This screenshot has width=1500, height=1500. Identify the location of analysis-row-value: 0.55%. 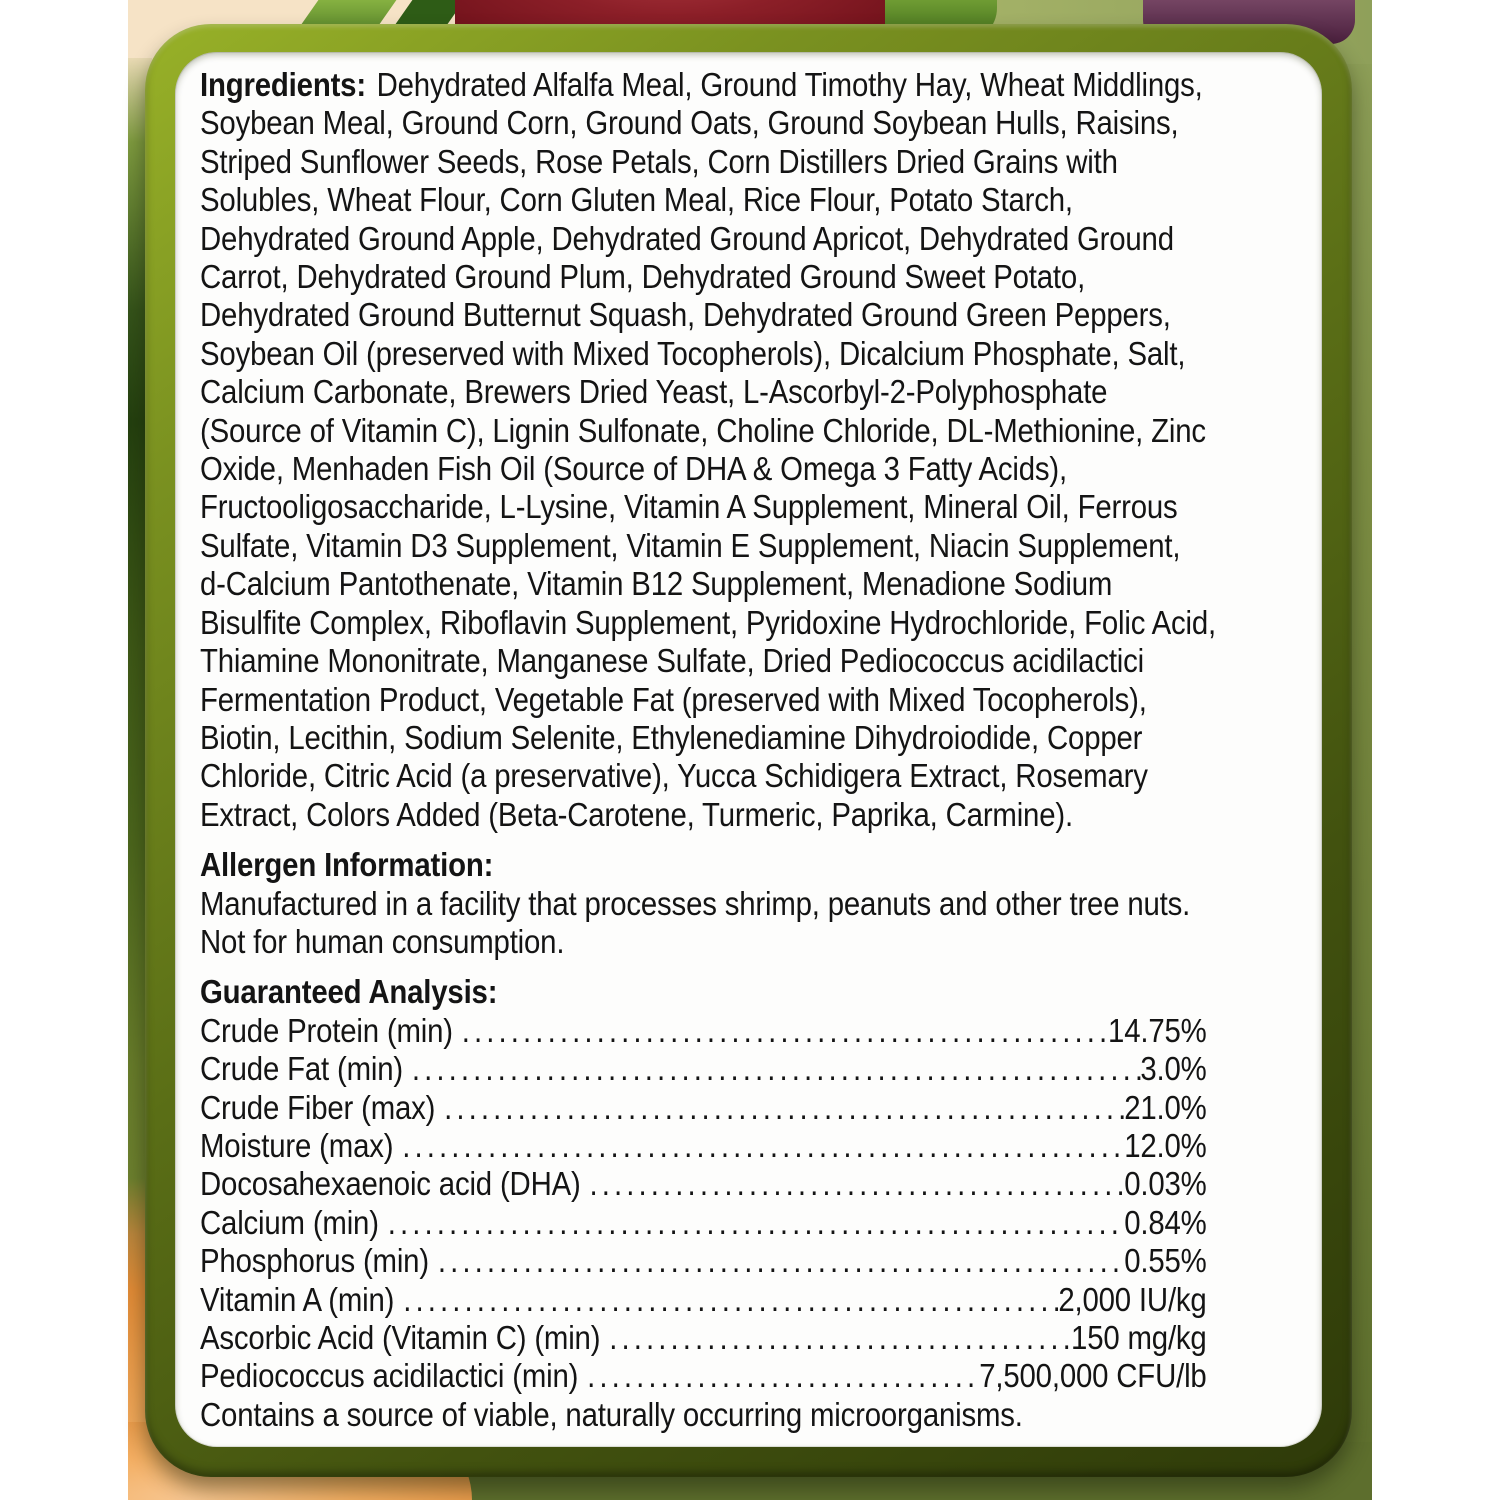
(1165, 1261).